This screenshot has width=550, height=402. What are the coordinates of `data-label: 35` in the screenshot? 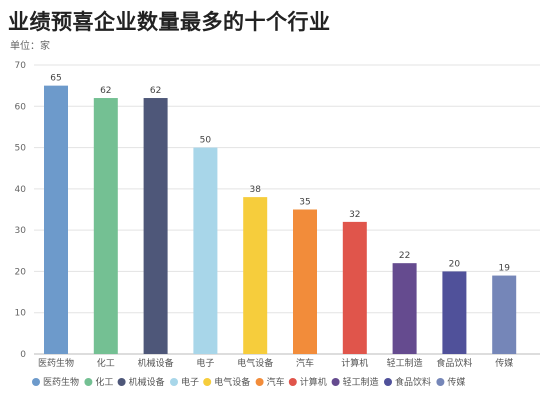 It's located at (304, 203).